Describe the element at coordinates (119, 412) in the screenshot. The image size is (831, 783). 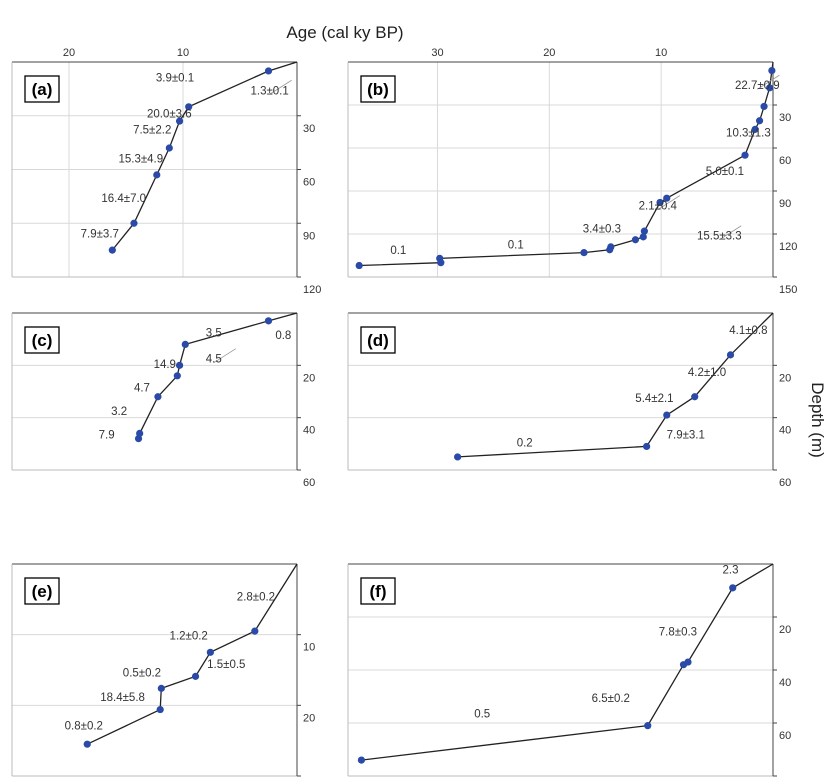
I see `rate-label: 3.2` at that location.